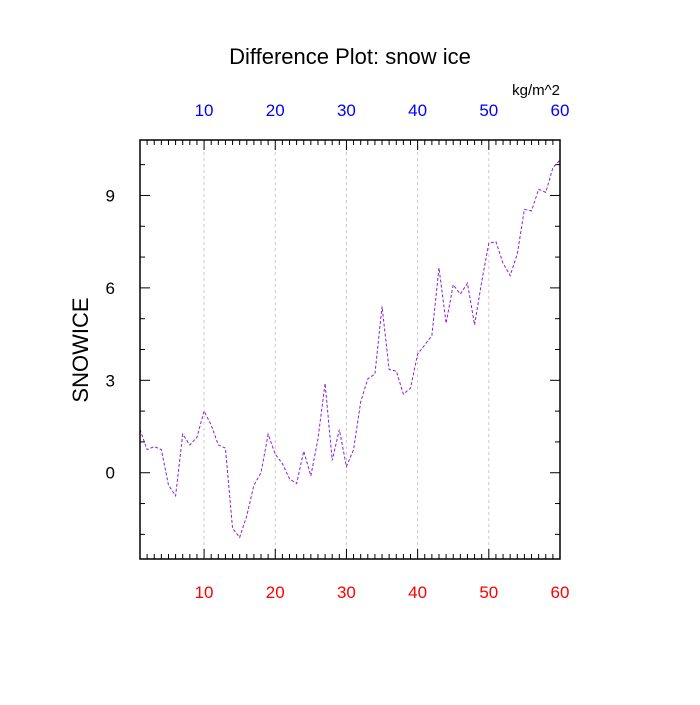 Image resolution: width=700 pixels, height=705 pixels. I want to click on x-tick-label-top: 60, so click(560, 110).